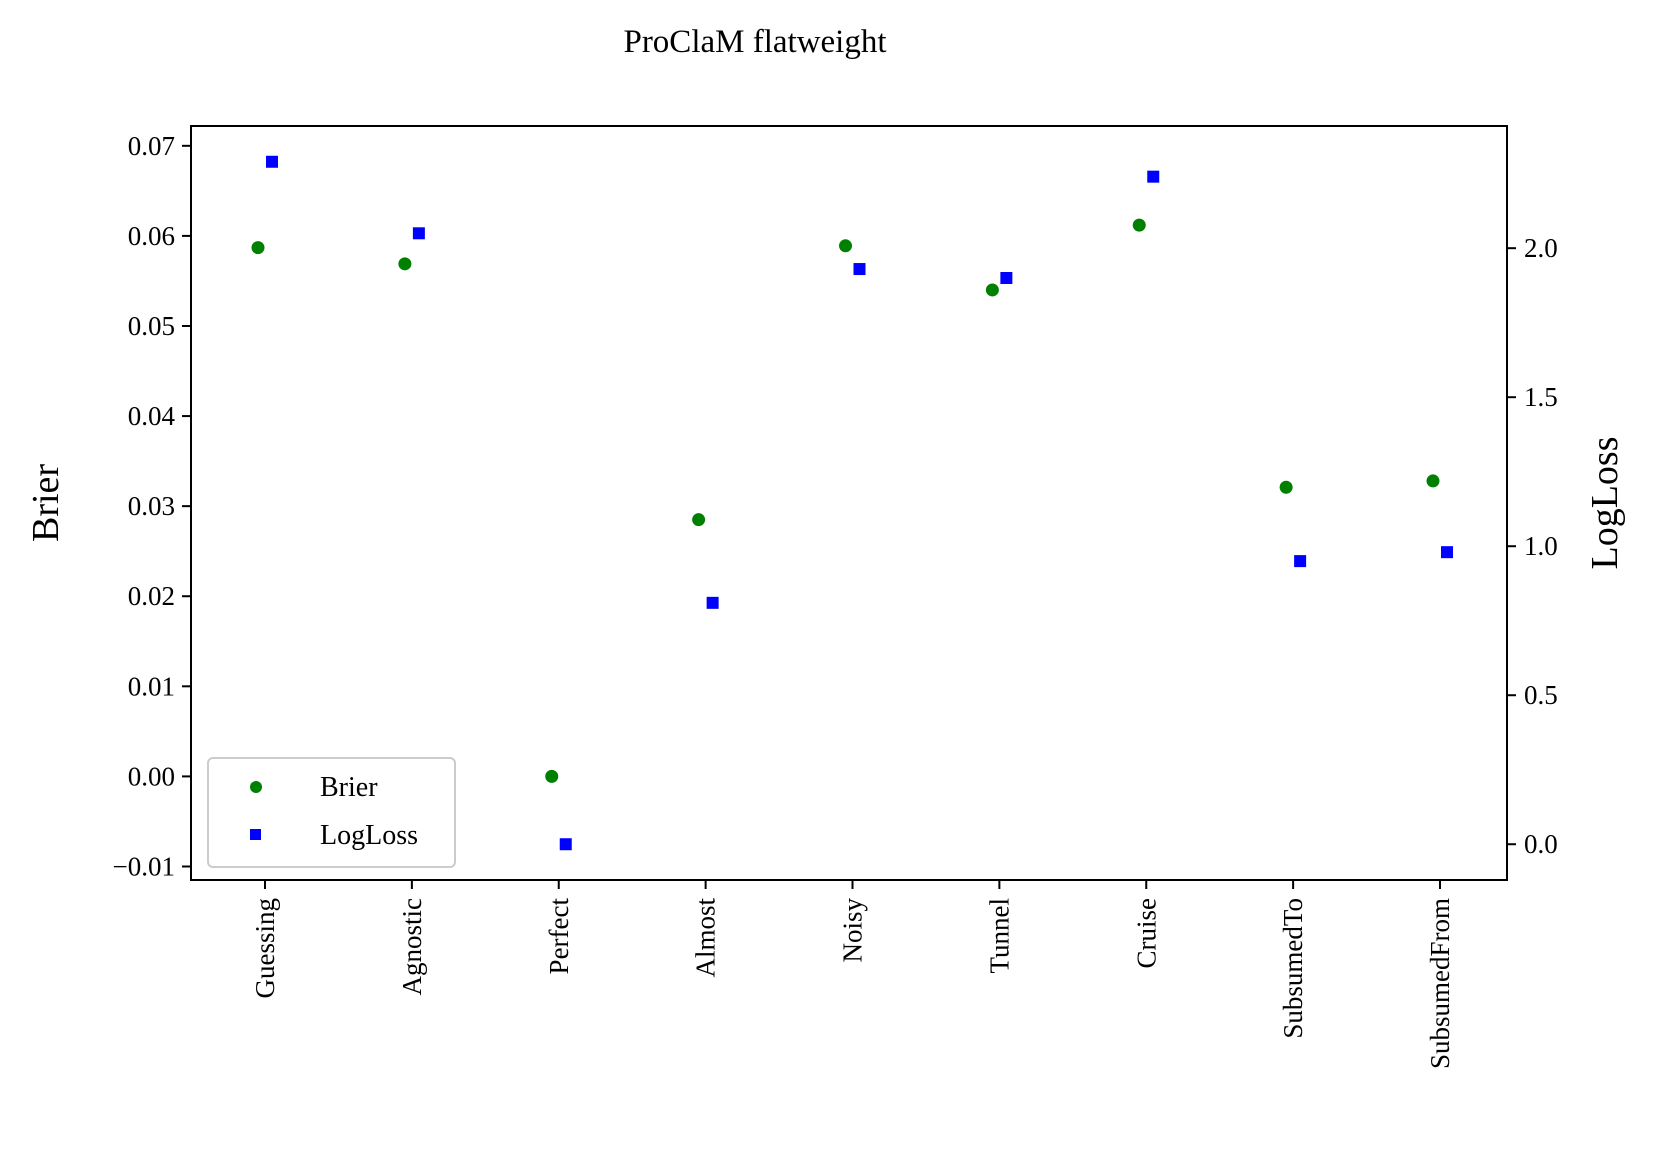 This screenshot has height=1149, width=1654. Describe the element at coordinates (151, 236) in the screenshot. I see `left-tick-label: 0.06` at that location.